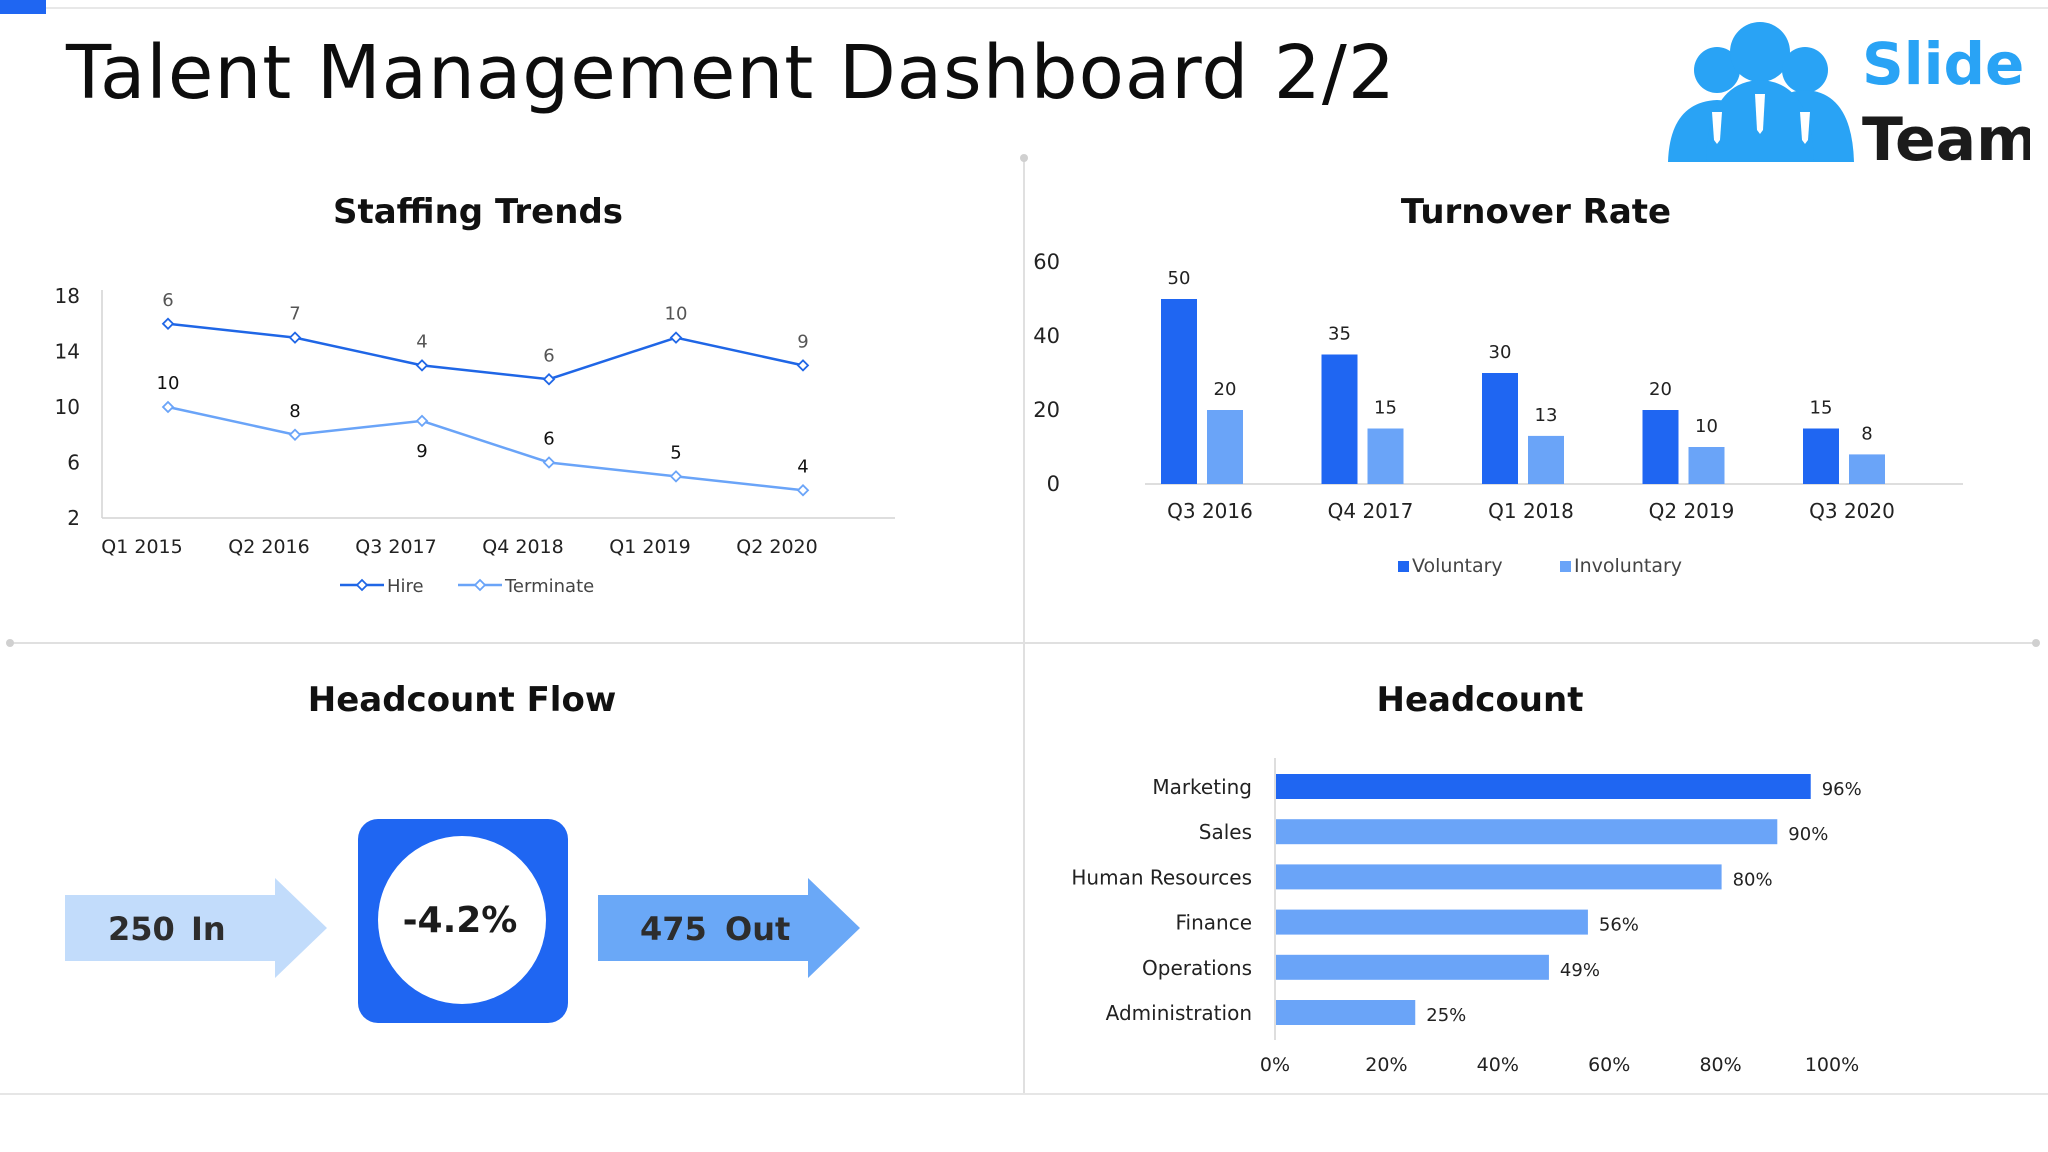 The image size is (2048, 1152). What do you see at coordinates (1403, 566) in the screenshot?
I see `legend-swatch-voluntary` at bounding box center [1403, 566].